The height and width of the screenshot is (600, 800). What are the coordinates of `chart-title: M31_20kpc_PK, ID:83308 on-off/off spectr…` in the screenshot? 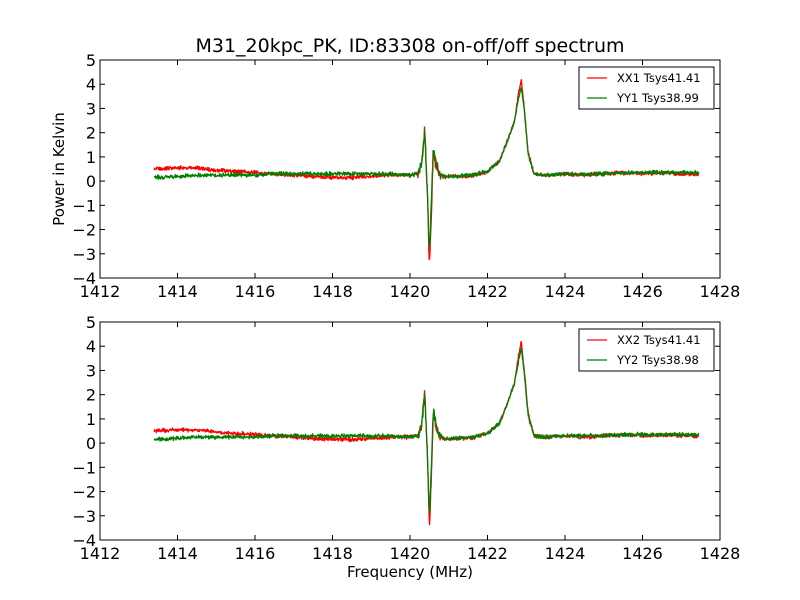 It's located at (409, 46).